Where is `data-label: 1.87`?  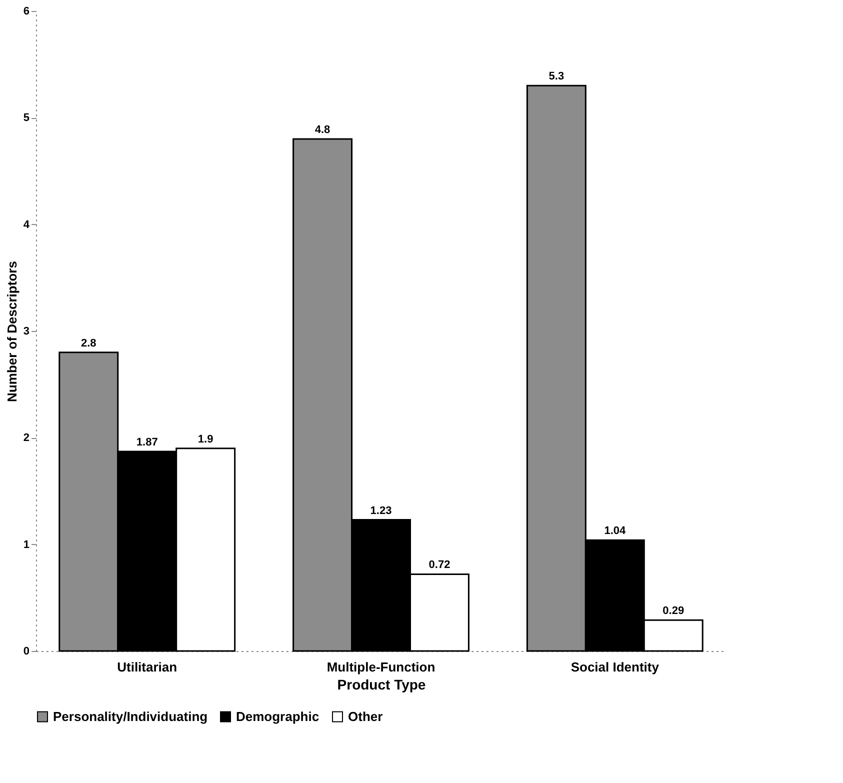
data-label: 1.87 is located at coordinates (147, 442).